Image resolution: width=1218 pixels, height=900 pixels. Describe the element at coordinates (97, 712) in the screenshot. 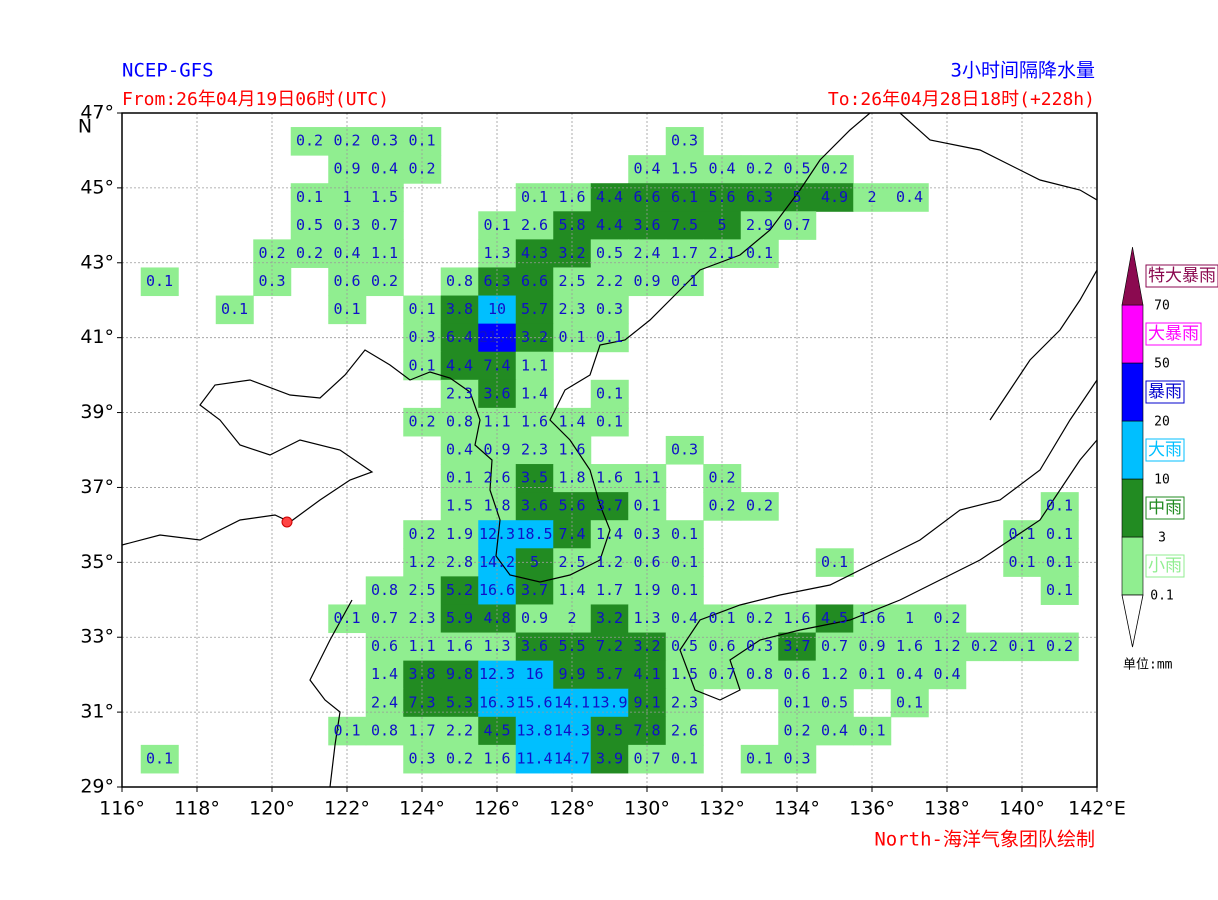

I see `y-tick-label: 31°` at that location.